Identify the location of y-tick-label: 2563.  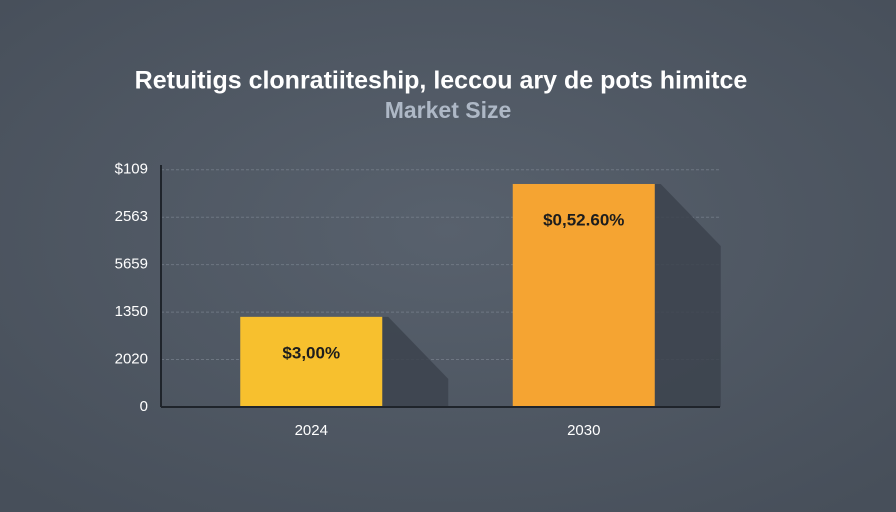
(131, 216).